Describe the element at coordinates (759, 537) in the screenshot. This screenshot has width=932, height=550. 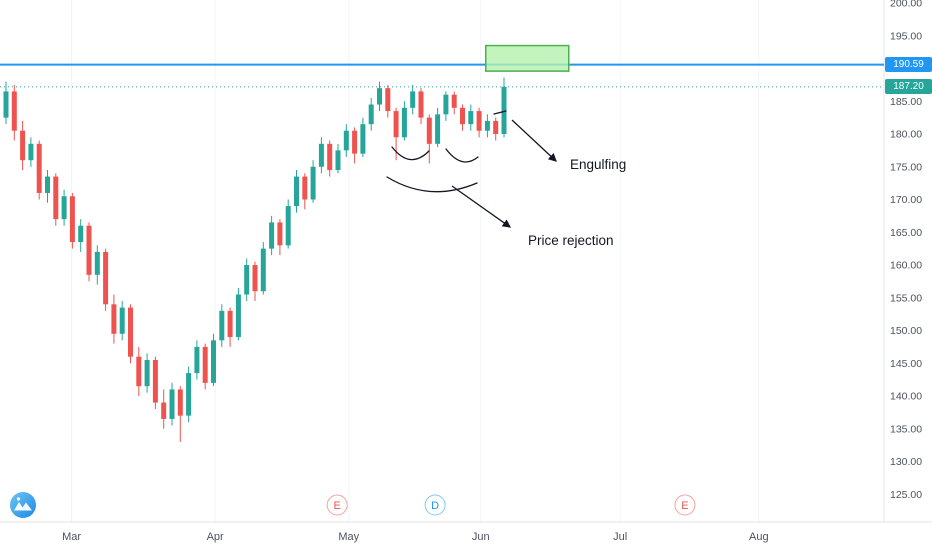
I see `time-tick-label: Aug` at that location.